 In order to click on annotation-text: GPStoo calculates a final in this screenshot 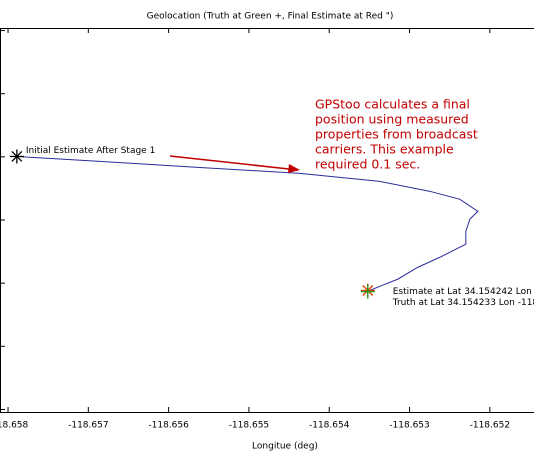, I will do `click(392, 104)`.